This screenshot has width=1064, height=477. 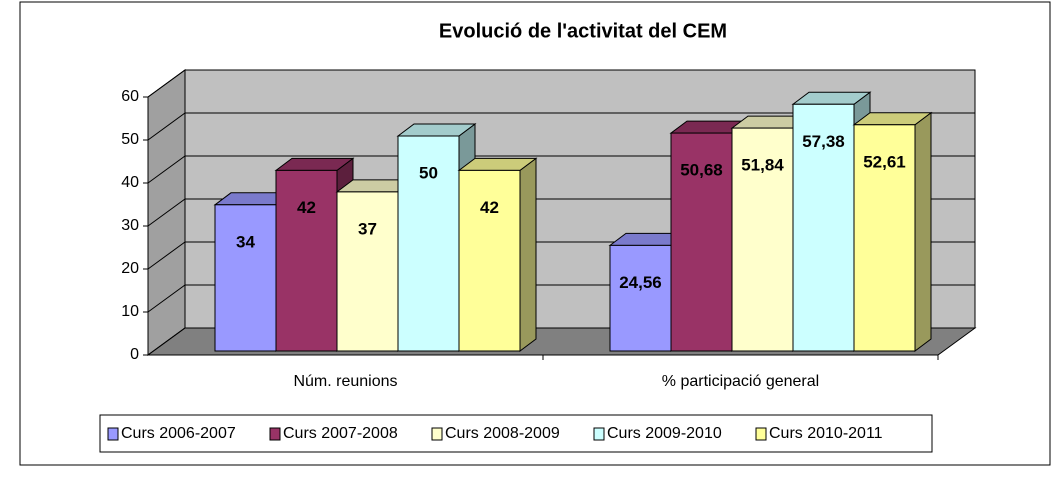 What do you see at coordinates (130, 96) in the screenshot?
I see `y-tick-label: 60` at bounding box center [130, 96].